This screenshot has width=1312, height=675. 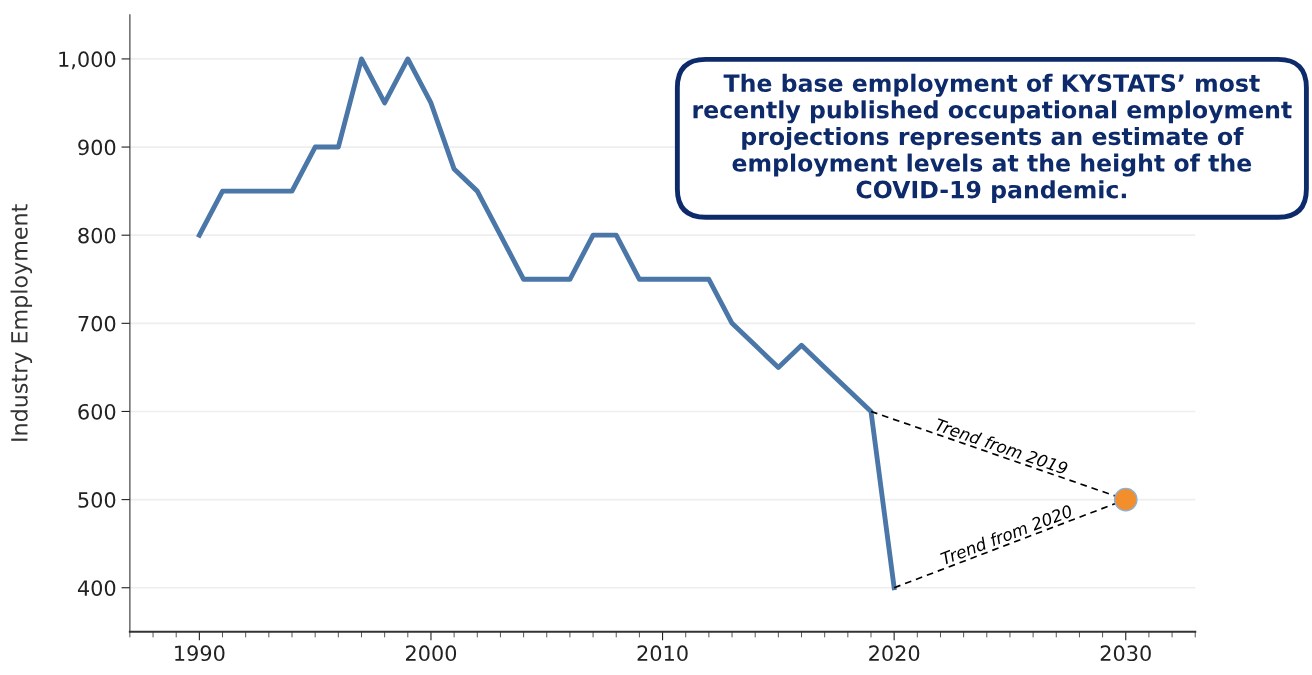 What do you see at coordinates (97, 235) in the screenshot?
I see `y-tick-label: 800` at bounding box center [97, 235].